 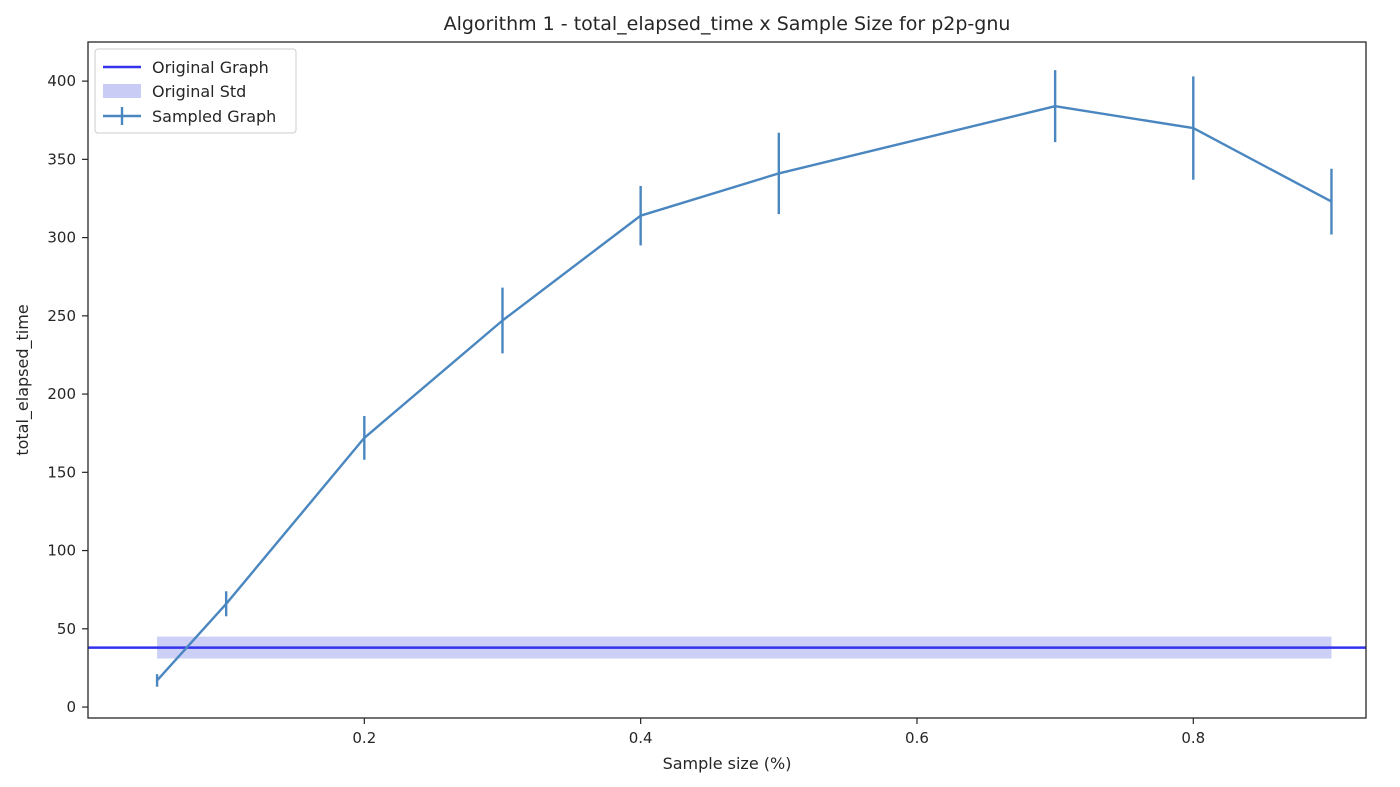 I want to click on y-tick-label: 200, so click(x=61, y=394).